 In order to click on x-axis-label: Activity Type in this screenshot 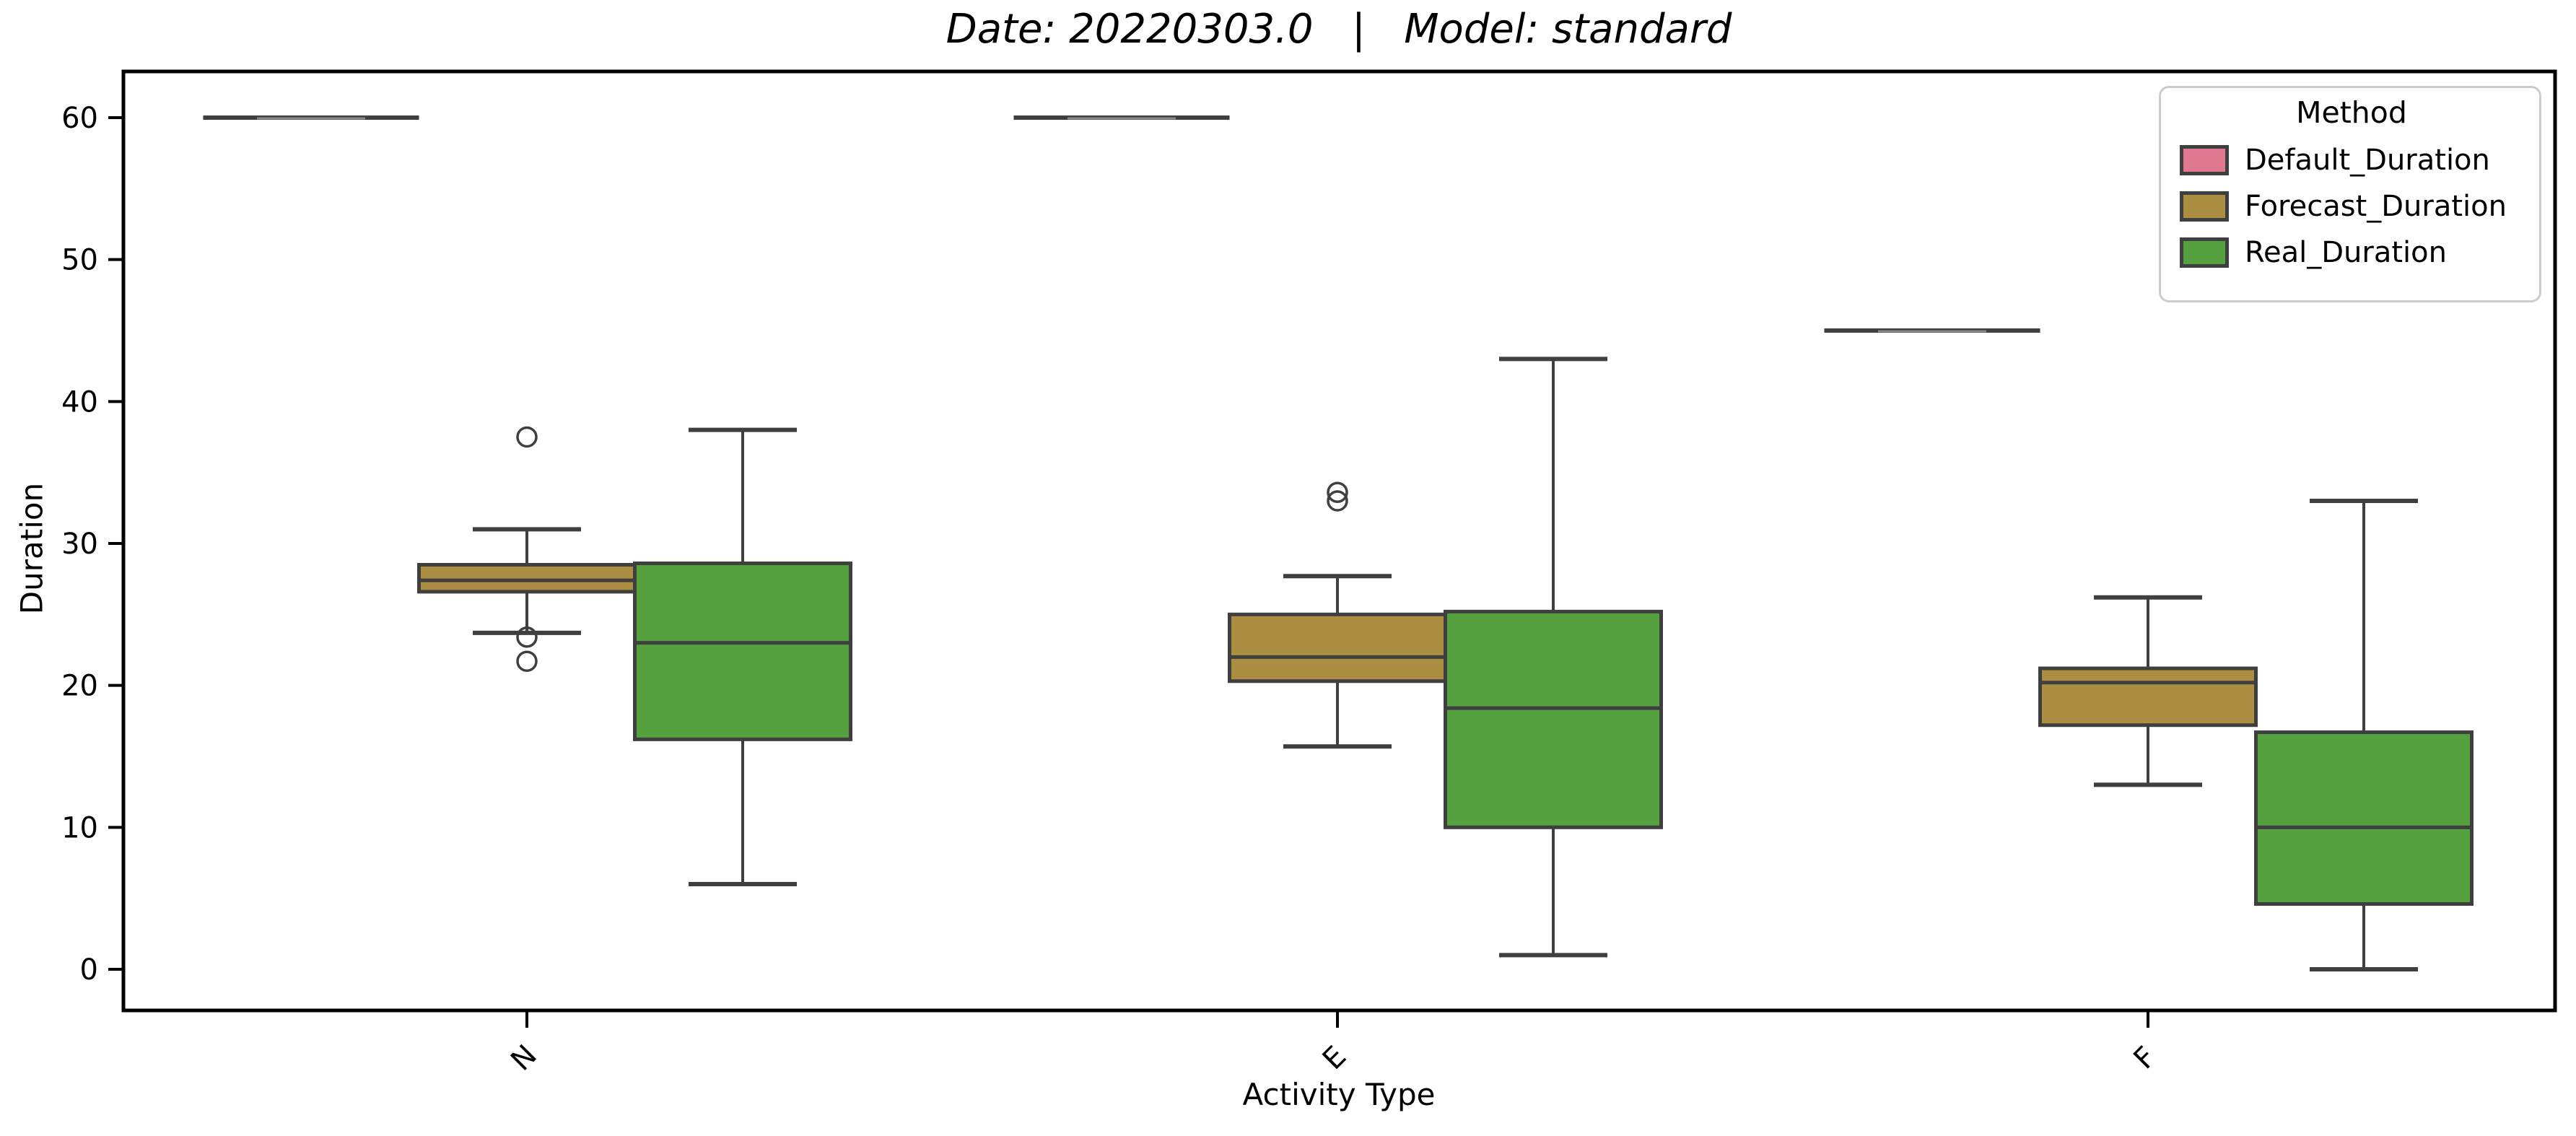, I will do `click(1339, 1094)`.